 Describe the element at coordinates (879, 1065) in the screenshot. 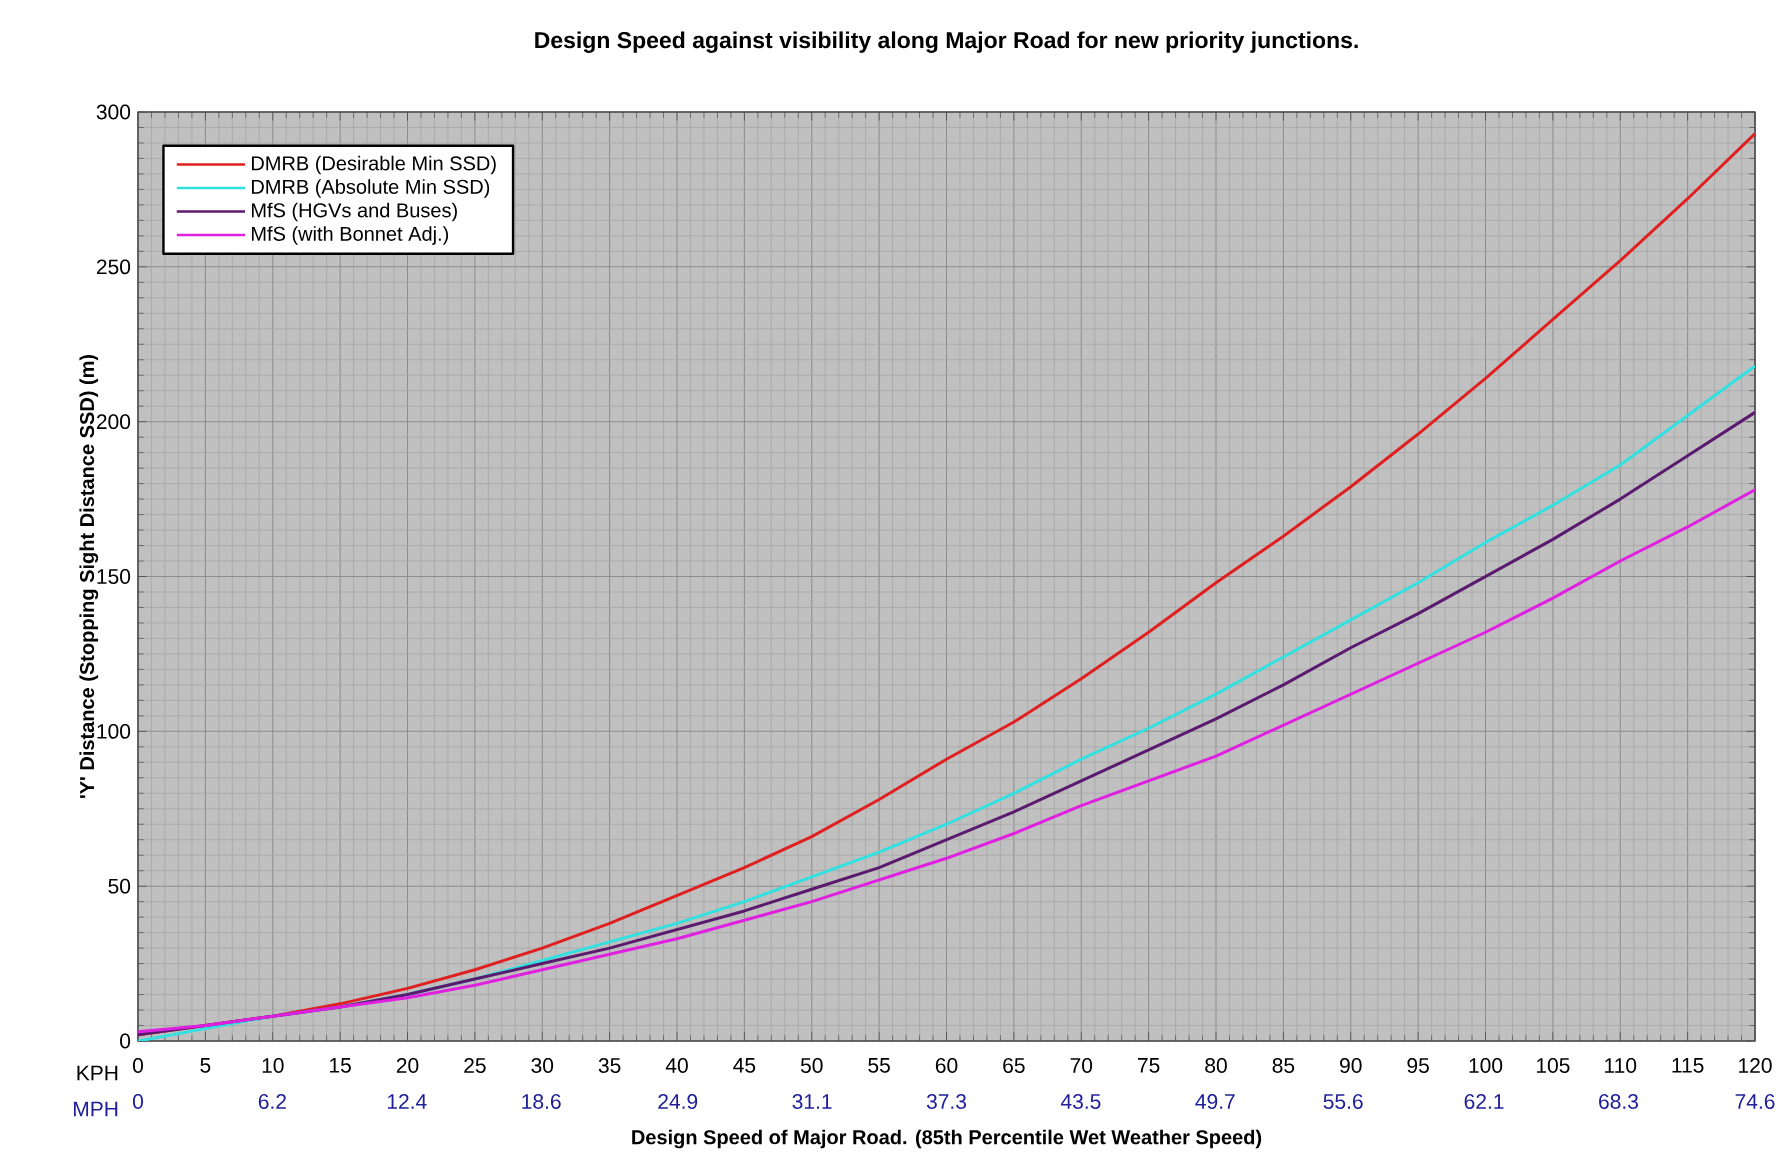

I see `x-tick-label: 55` at that location.